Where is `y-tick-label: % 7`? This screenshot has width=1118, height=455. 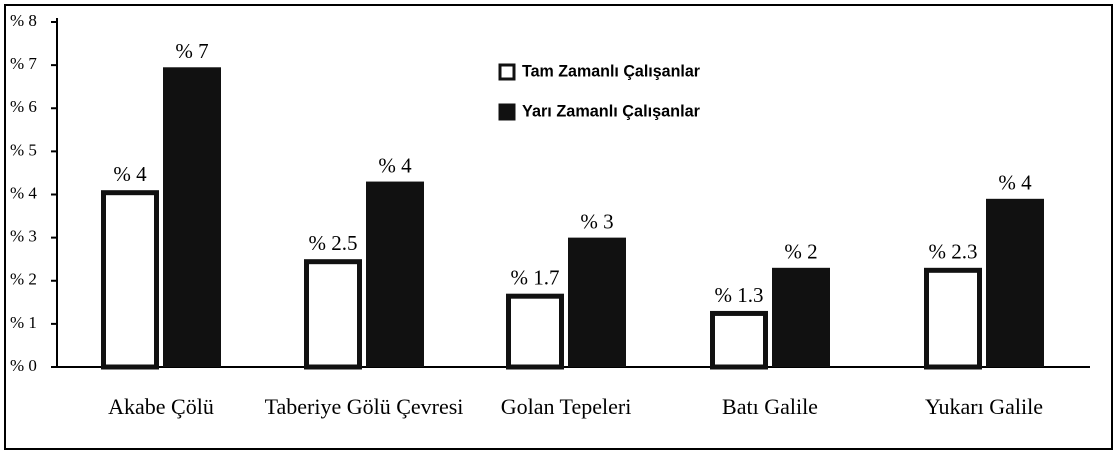
y-tick-label: % 7 is located at coordinates (23, 63).